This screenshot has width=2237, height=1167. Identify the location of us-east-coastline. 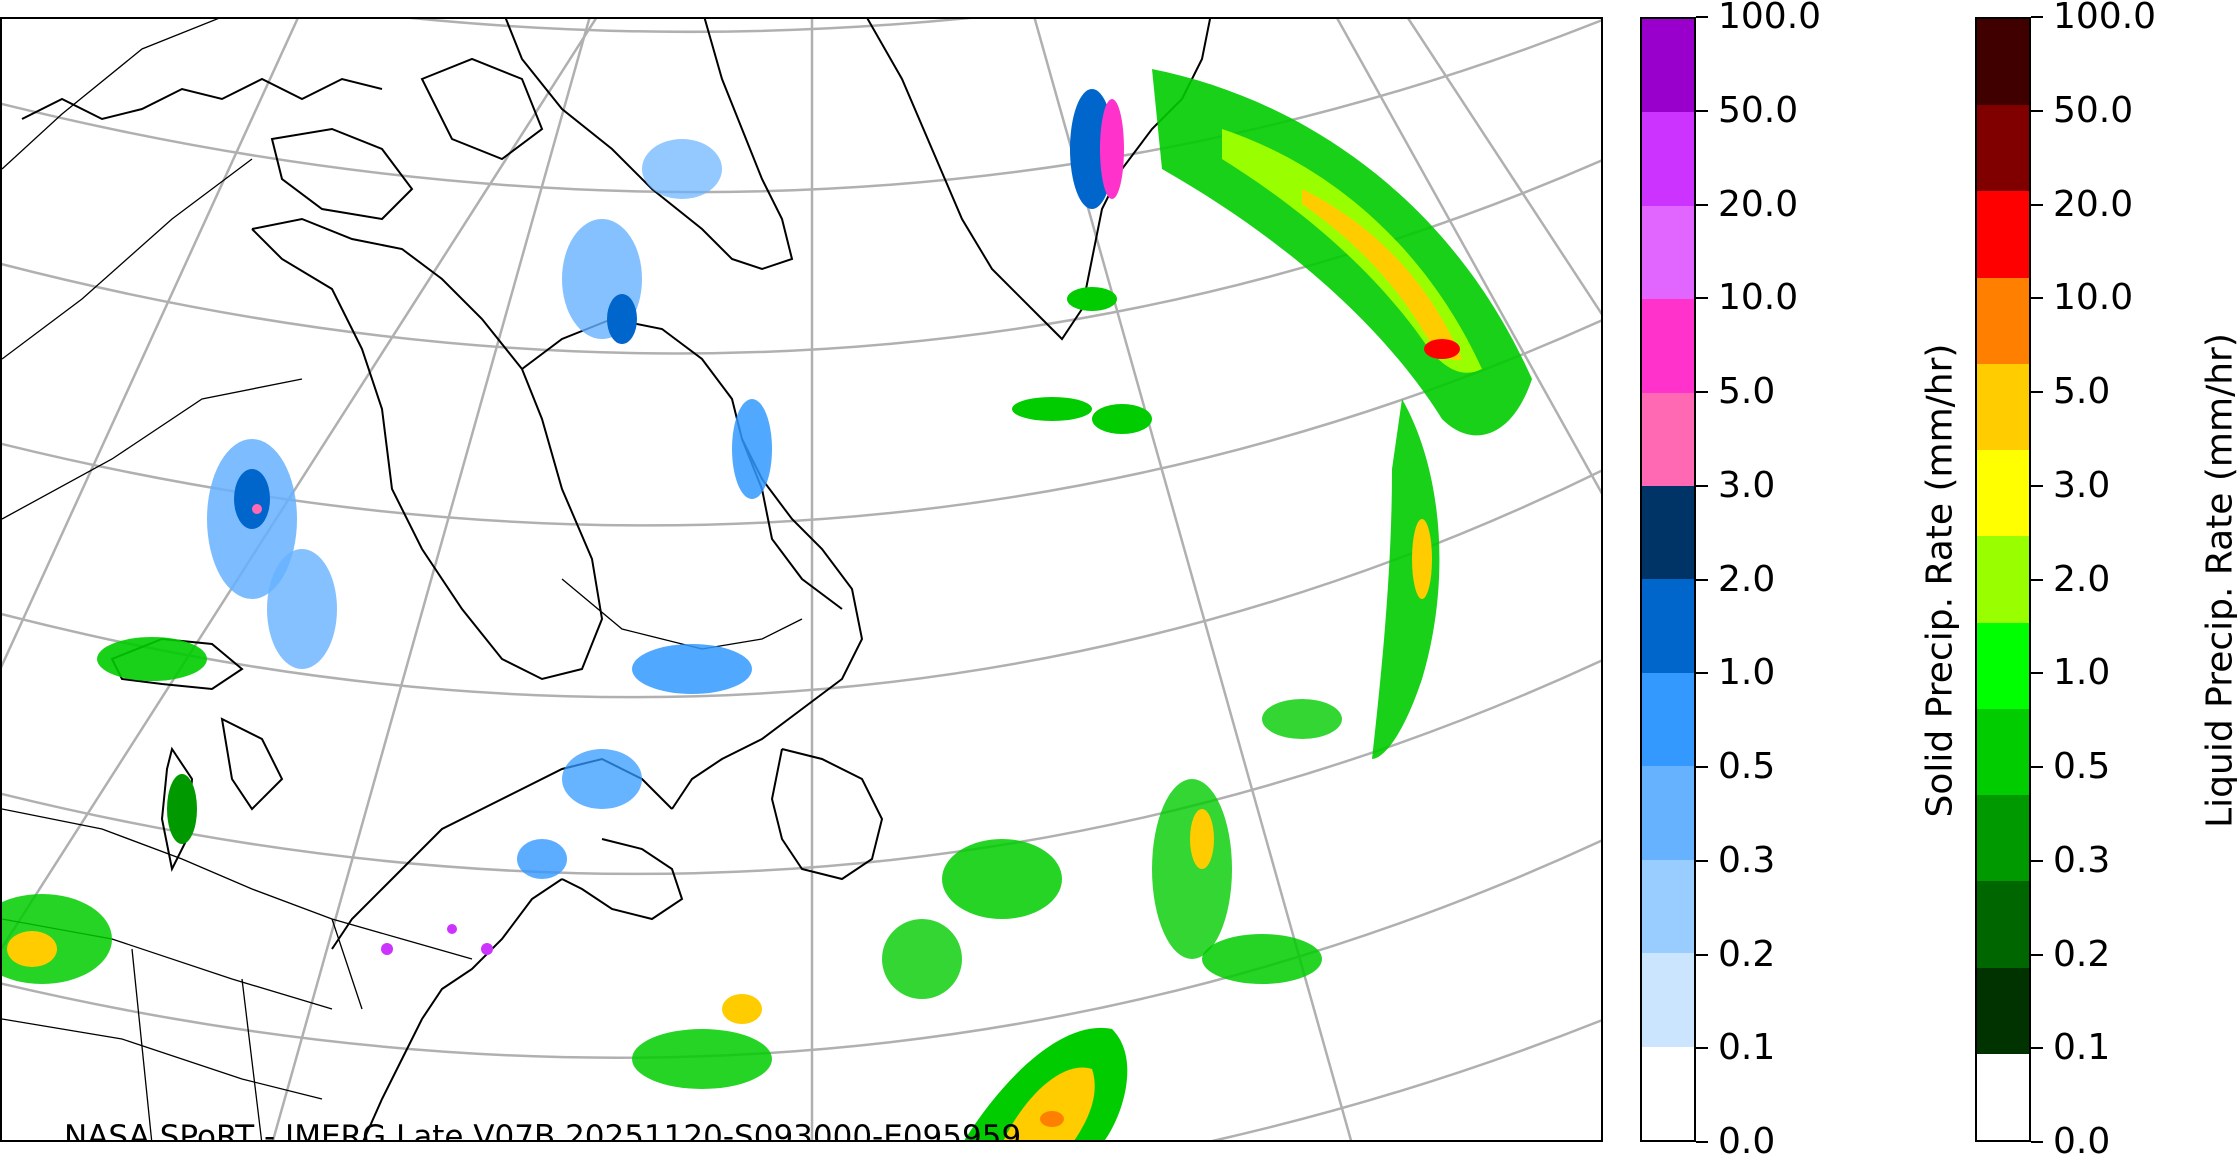
(462, 1009).